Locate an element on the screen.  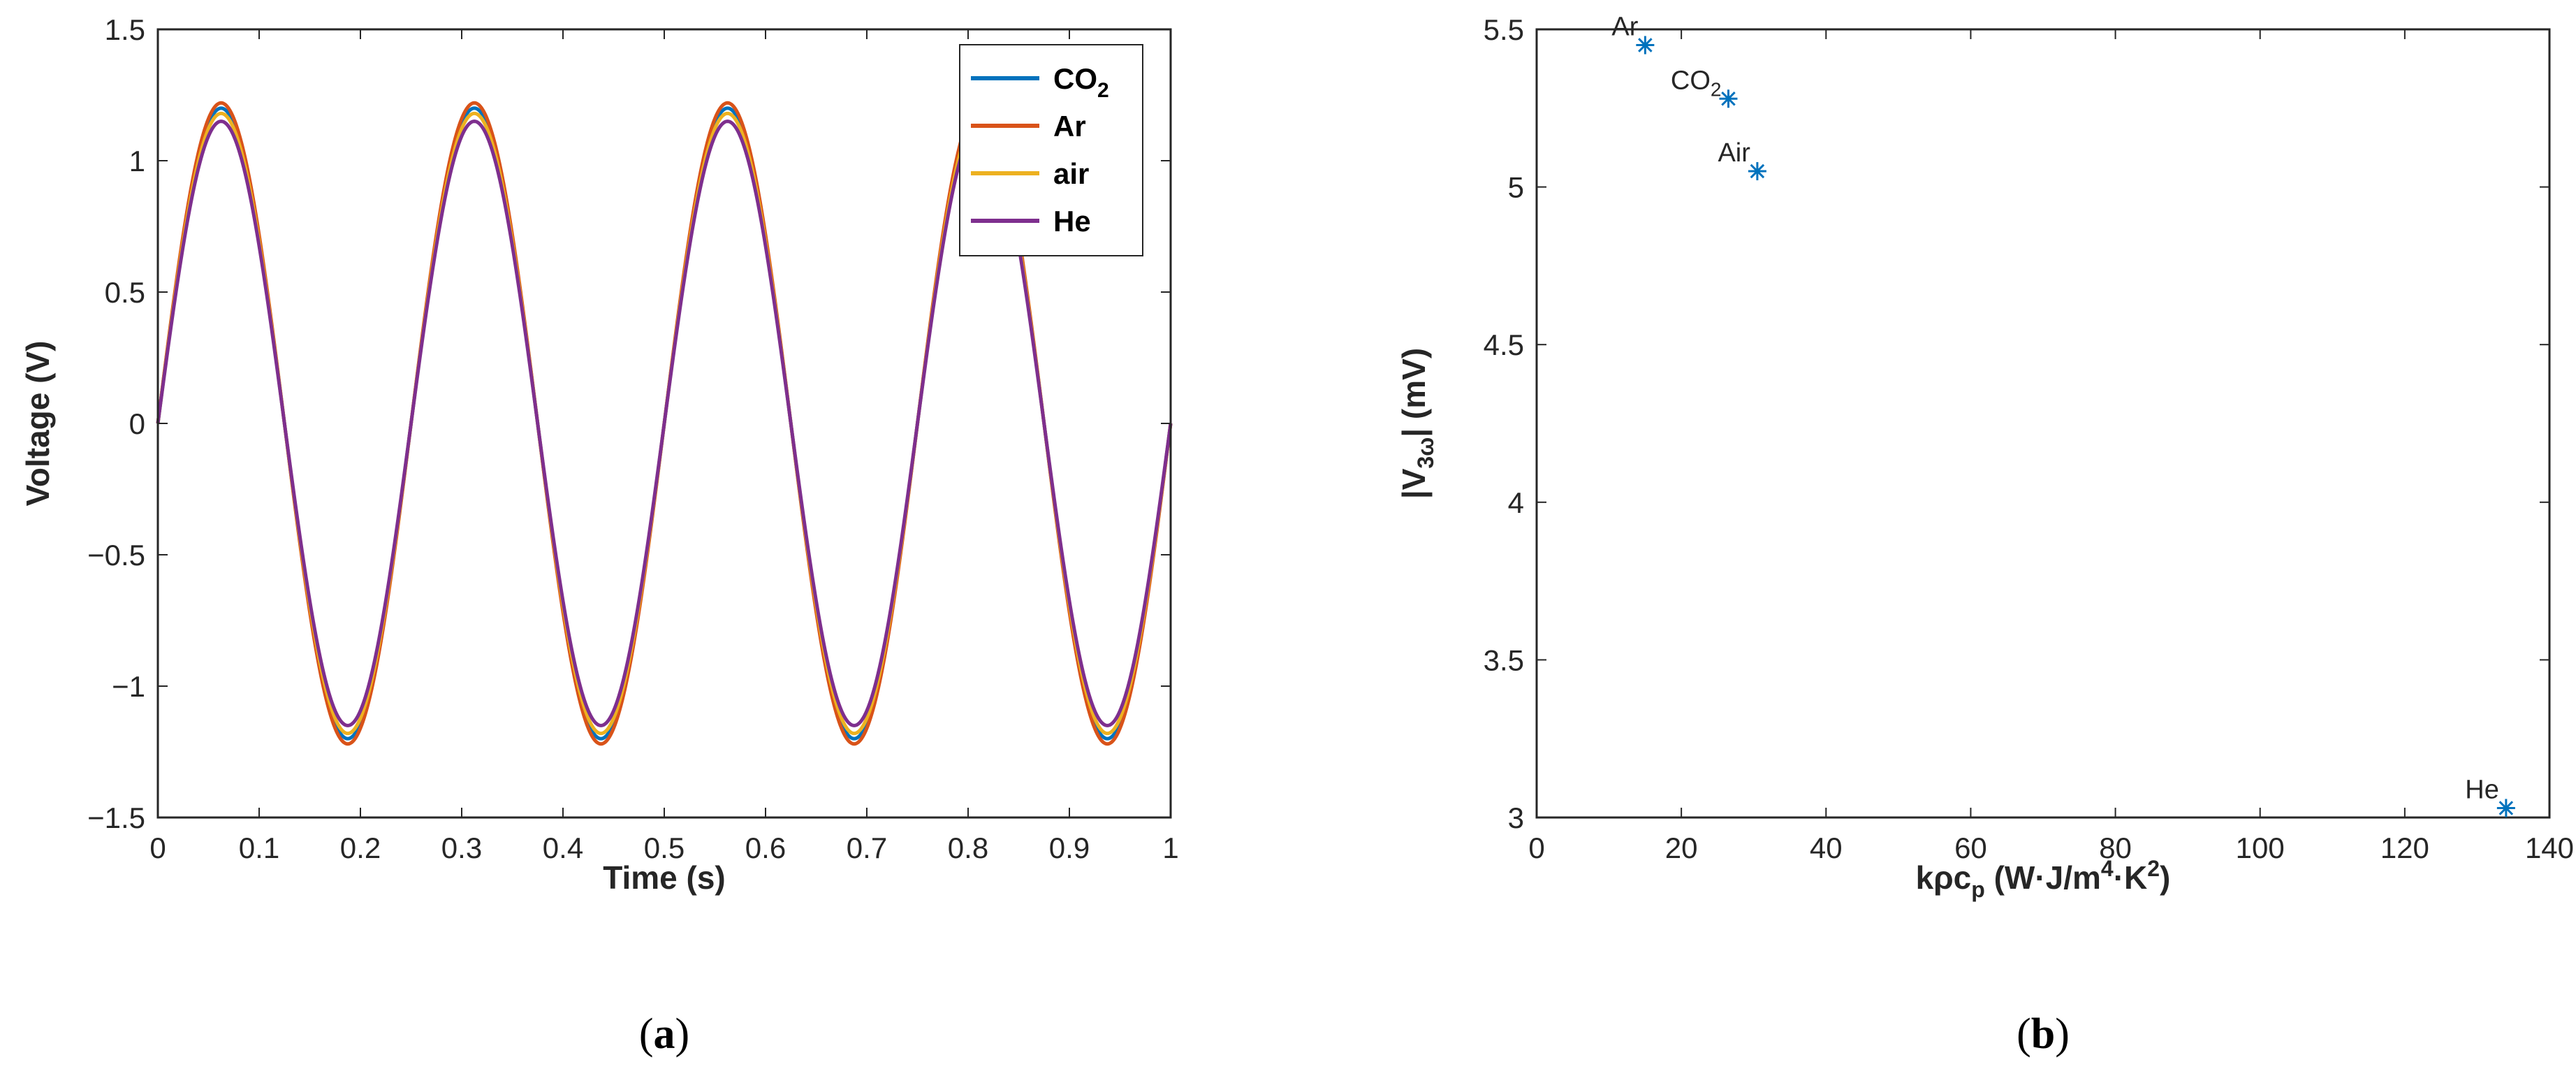
panel-b-y-axis-label: |V3ω| (mV) is located at coordinates (1417, 424).